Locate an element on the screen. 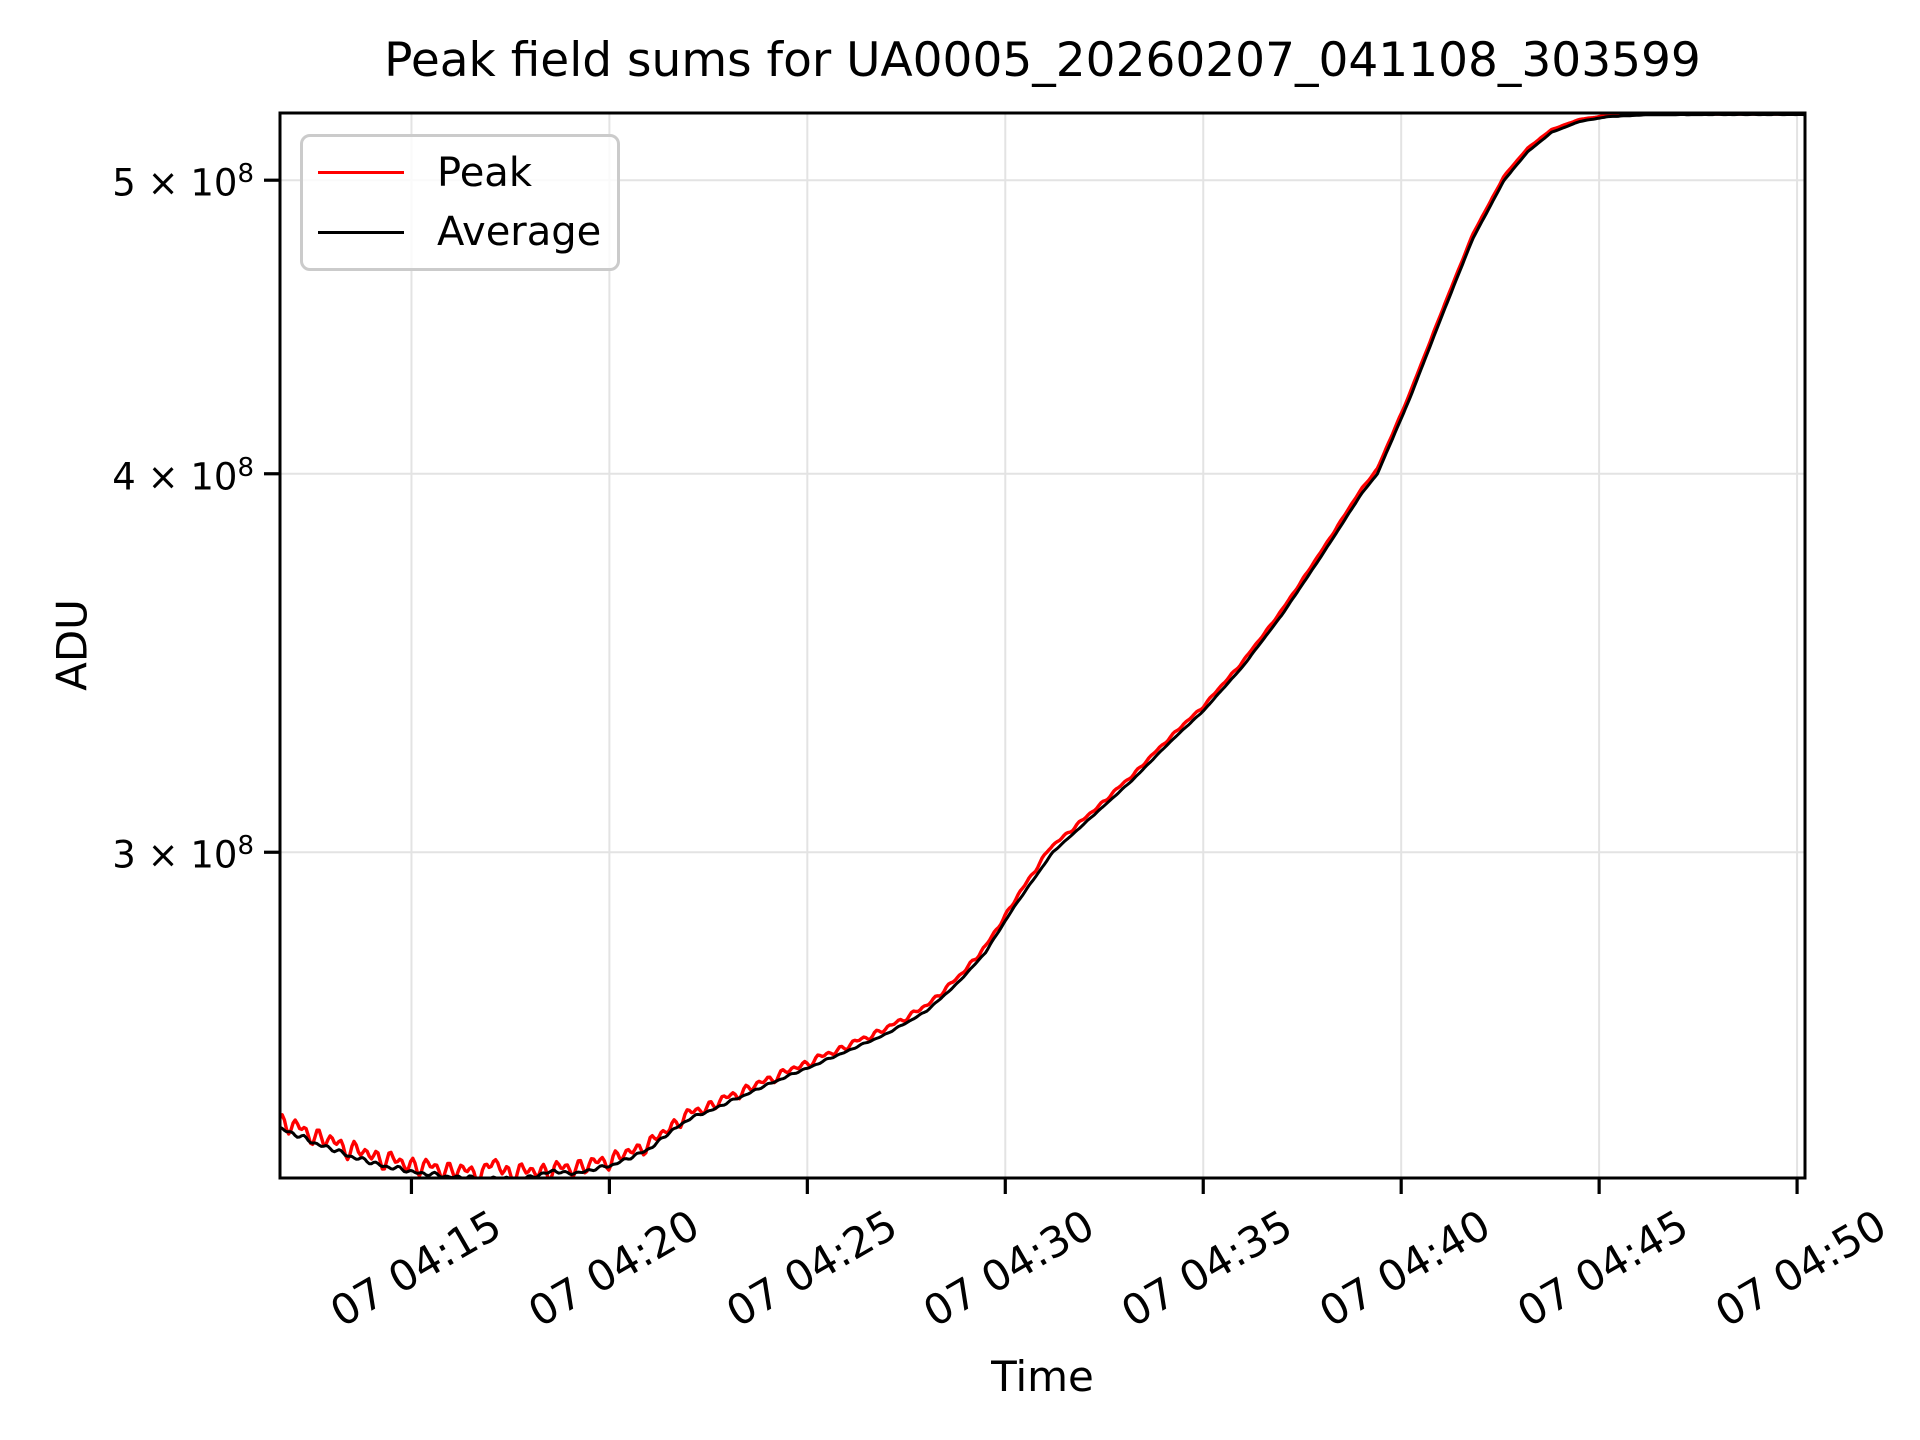 Image resolution: width=1920 pixels, height=1440 pixels. peak-line-swatch is located at coordinates (361, 173).